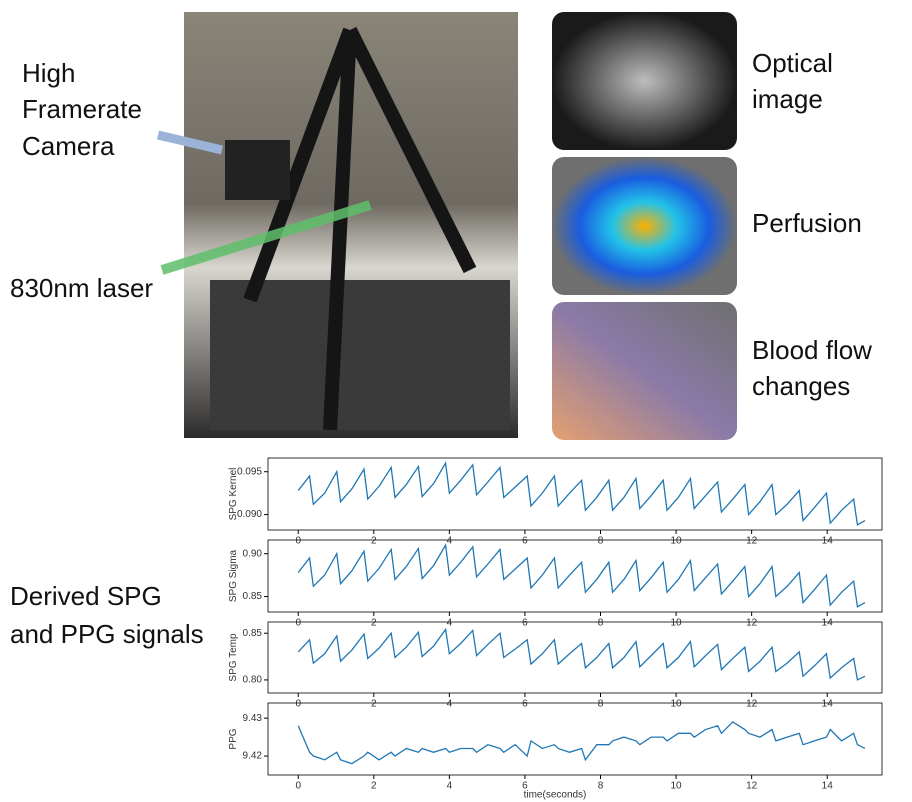 The height and width of the screenshot is (802, 912). I want to click on perfusion-label: Perfusion, so click(807, 223).